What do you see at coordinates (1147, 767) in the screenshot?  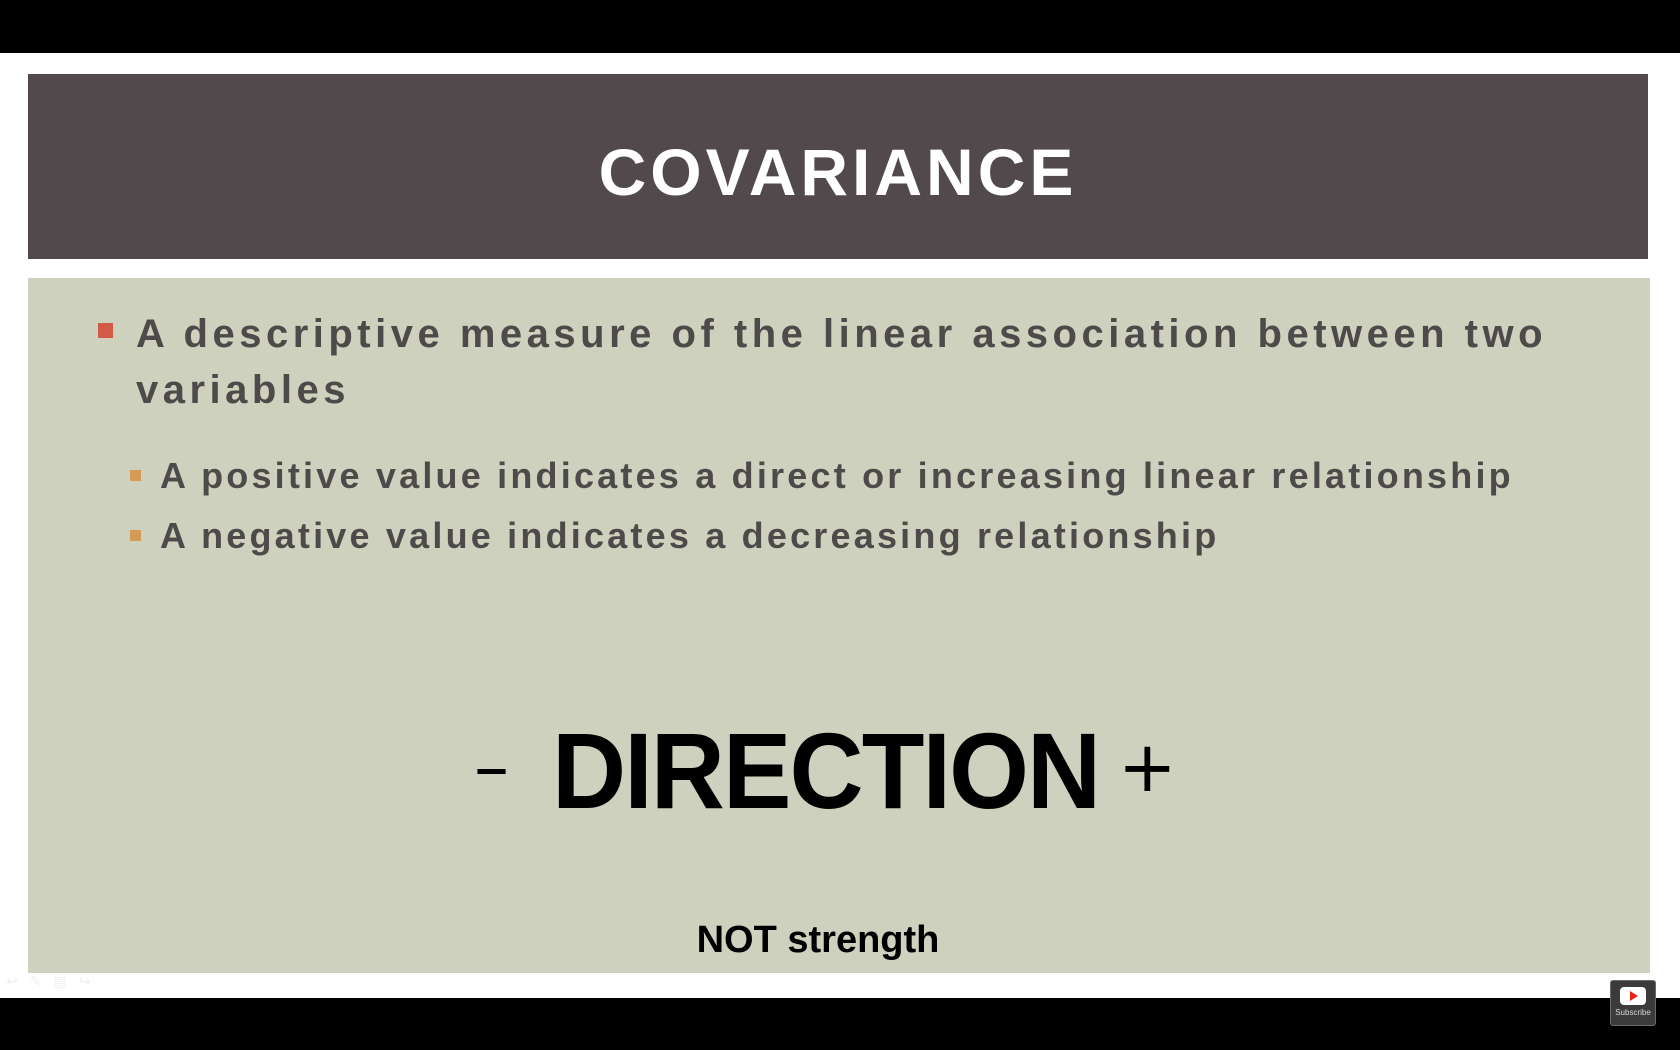 I see `plus-sign: +` at bounding box center [1147, 767].